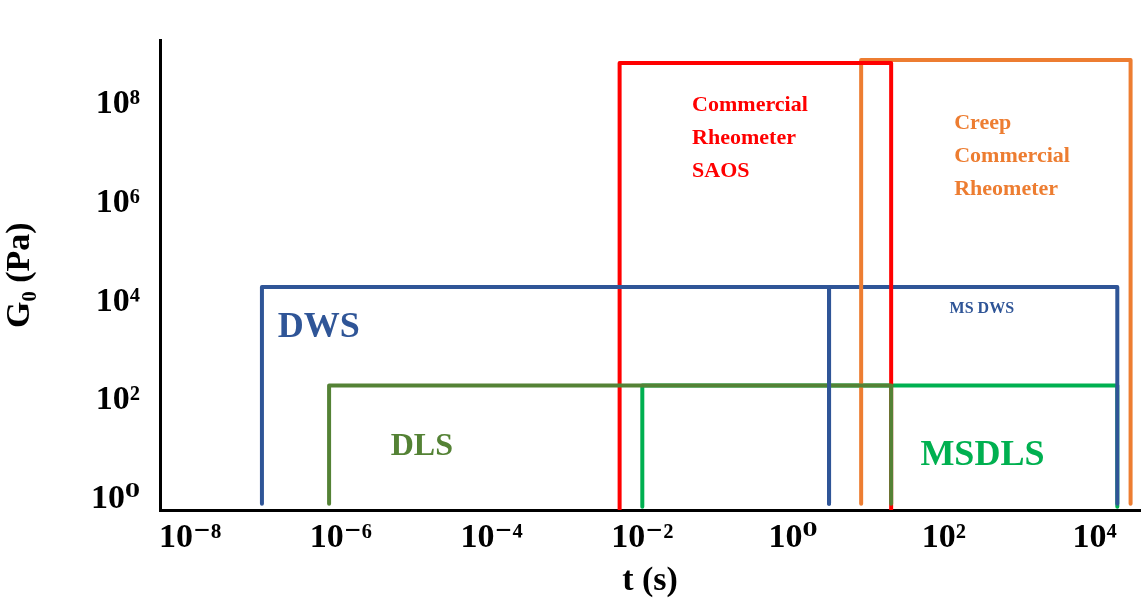 The image size is (1144, 602). What do you see at coordinates (982, 453) in the screenshot?
I see `series-label: MSDLS` at bounding box center [982, 453].